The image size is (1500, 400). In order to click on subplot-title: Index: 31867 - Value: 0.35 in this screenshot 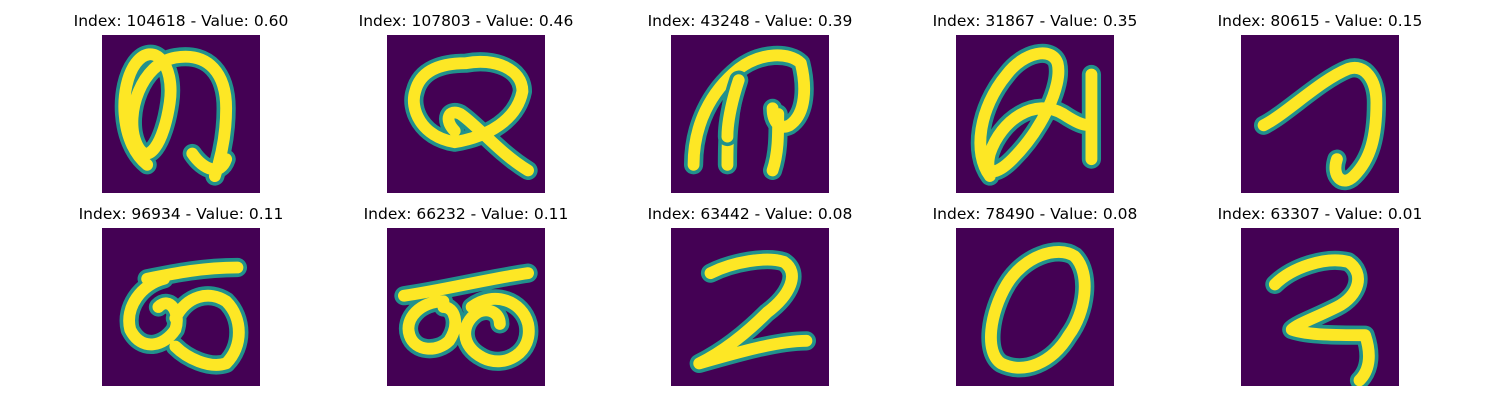, I will do `click(1035, 21)`.